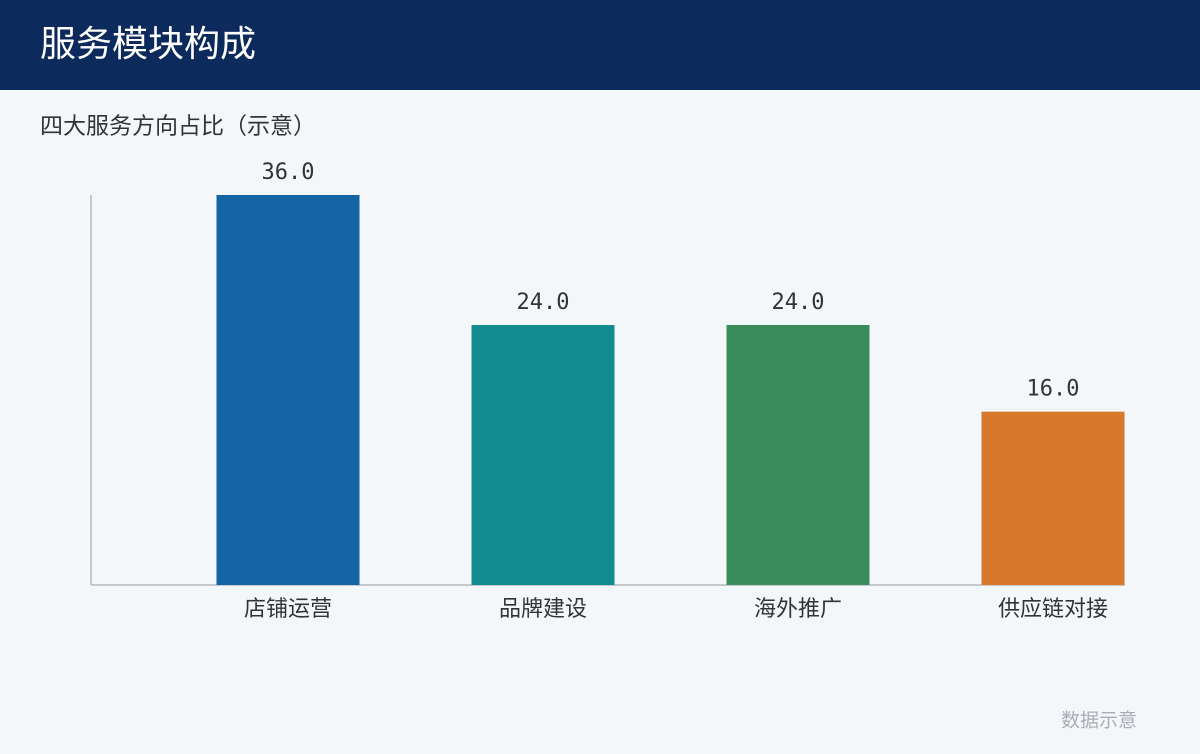  What do you see at coordinates (798, 609) in the screenshot?
I see `x-tick-label: 海外推广` at bounding box center [798, 609].